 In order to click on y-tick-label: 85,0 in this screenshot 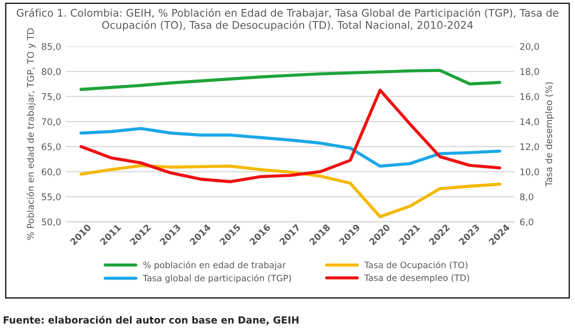, I will do `click(51, 47)`.